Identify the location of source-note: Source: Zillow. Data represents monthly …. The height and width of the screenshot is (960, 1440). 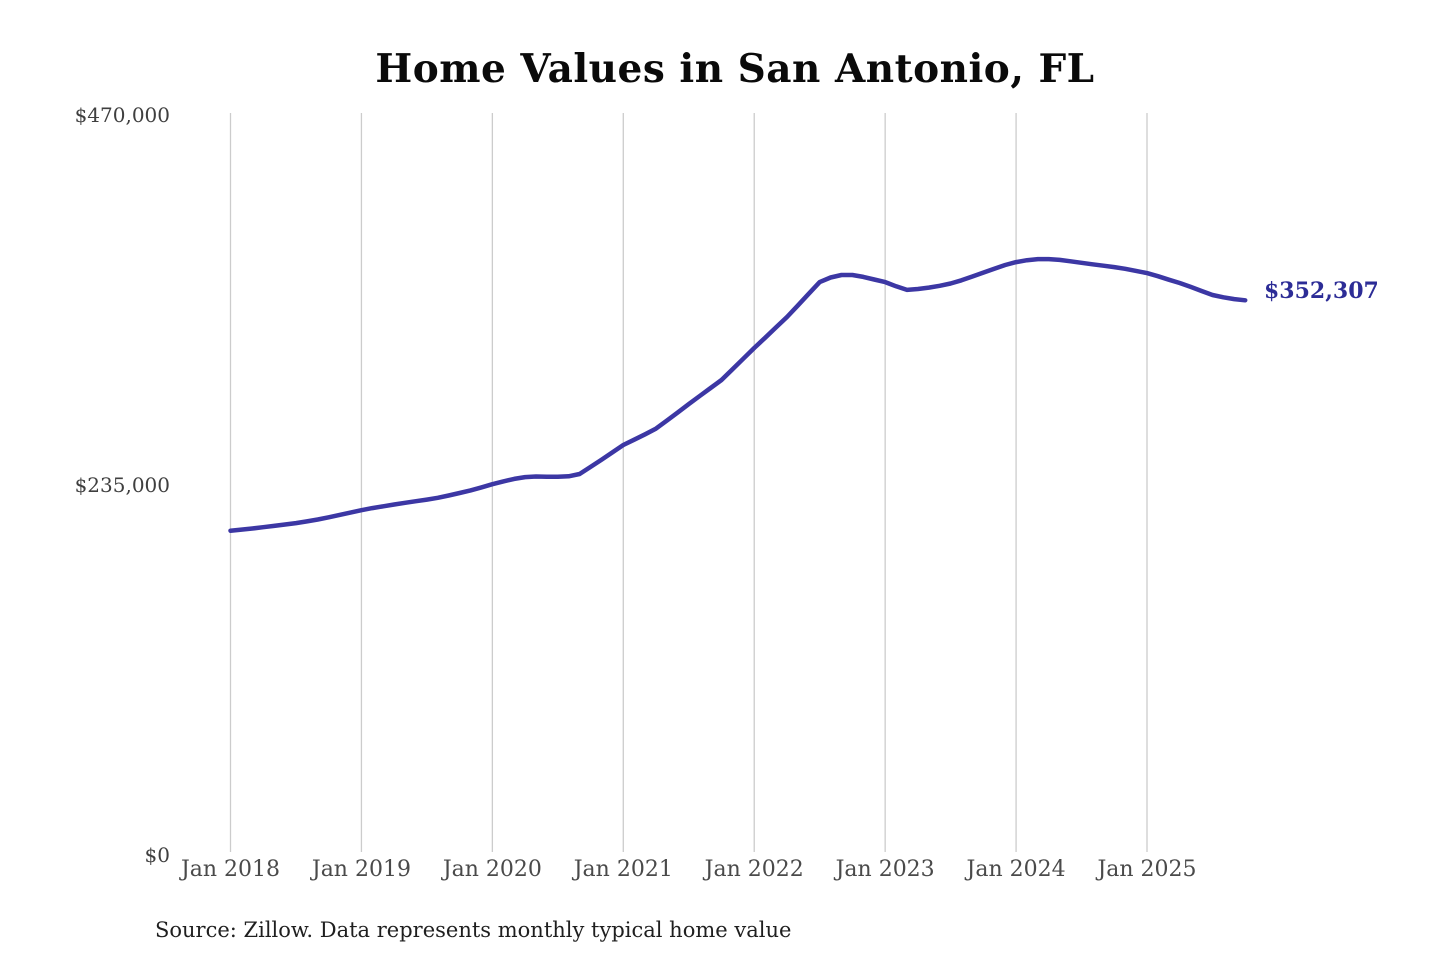
(473, 930).